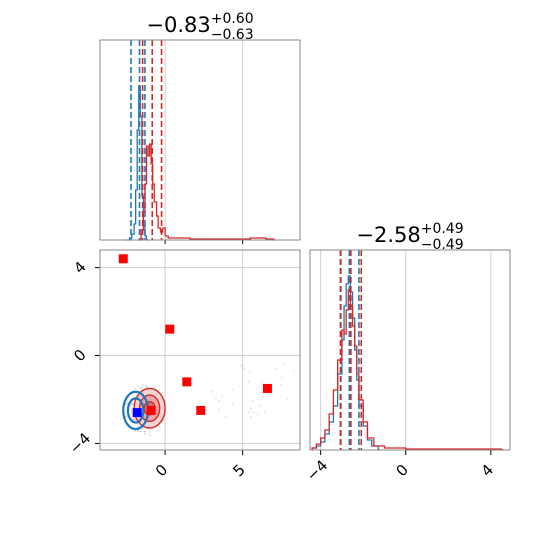  I want to click on panel-bottom-left-clipped-group, so click(200, 350).